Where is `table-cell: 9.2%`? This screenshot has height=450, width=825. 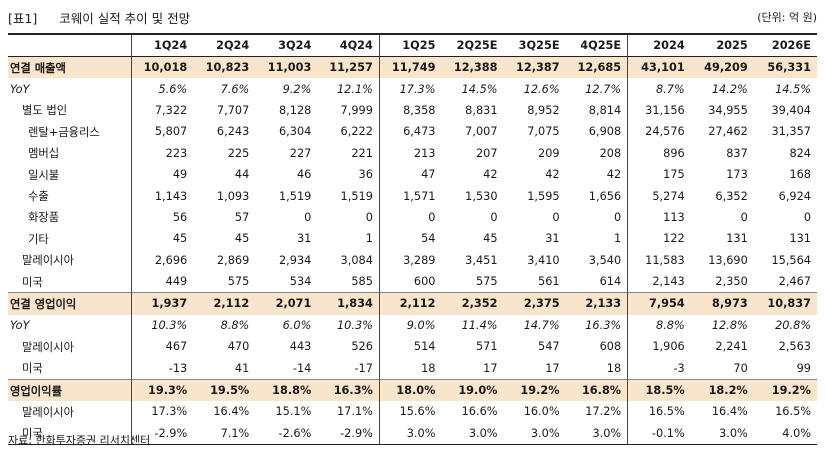 table-cell: 9.2% is located at coordinates (297, 89).